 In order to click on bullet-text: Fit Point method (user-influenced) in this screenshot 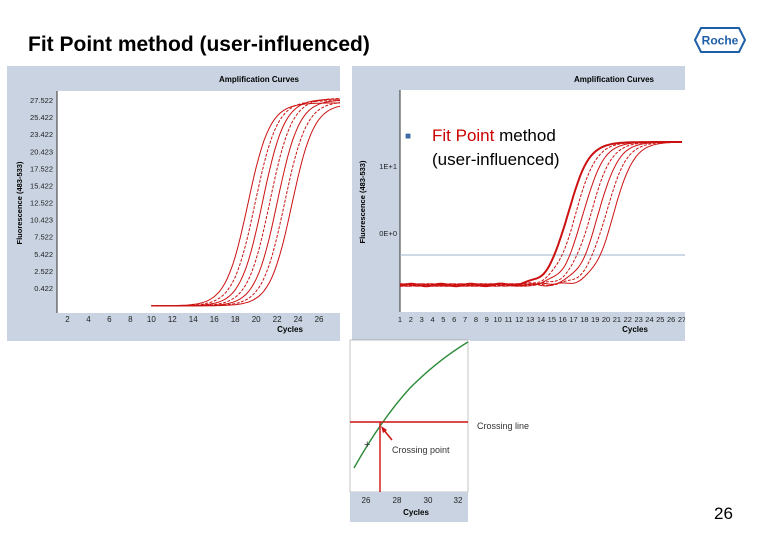, I will do `click(542, 148)`.